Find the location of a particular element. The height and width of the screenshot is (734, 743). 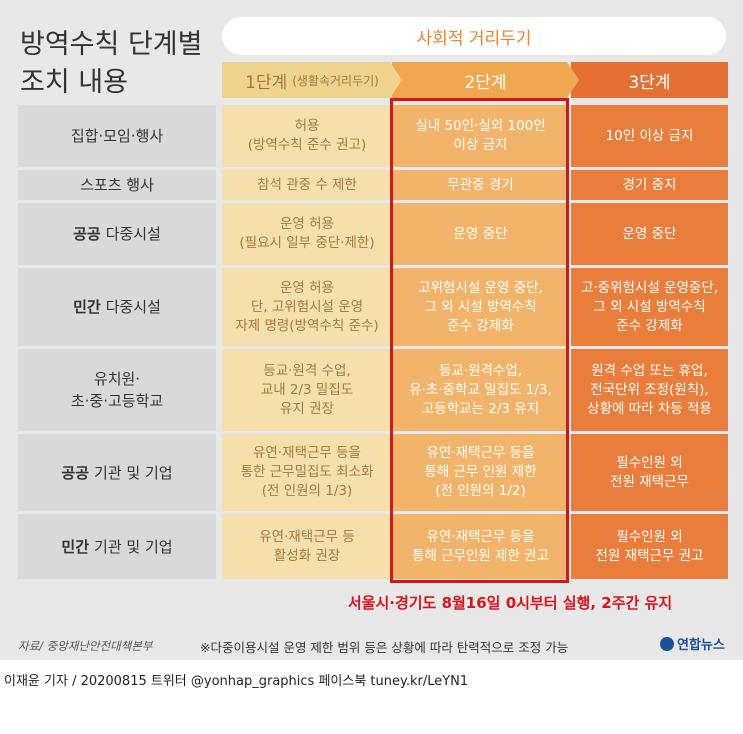

row-label: 스포츠 행사 is located at coordinates (117, 185).